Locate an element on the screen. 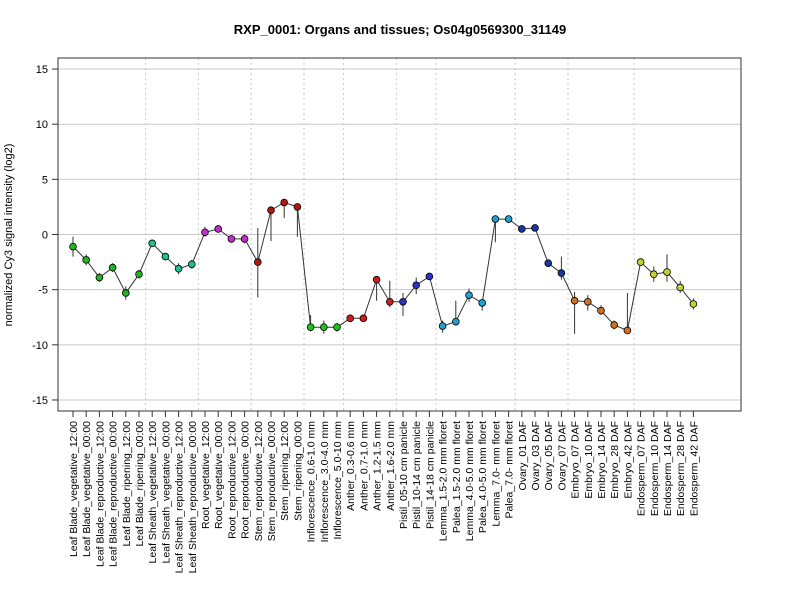 This screenshot has width=800, height=600. x-tick-label: Root_reproductive_00:00 is located at coordinates (246, 480).